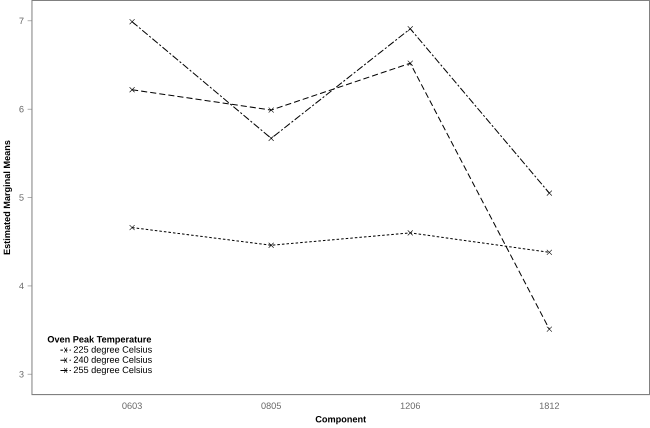  What do you see at coordinates (21, 109) in the screenshot?
I see `y-tick-label: 6` at bounding box center [21, 109].